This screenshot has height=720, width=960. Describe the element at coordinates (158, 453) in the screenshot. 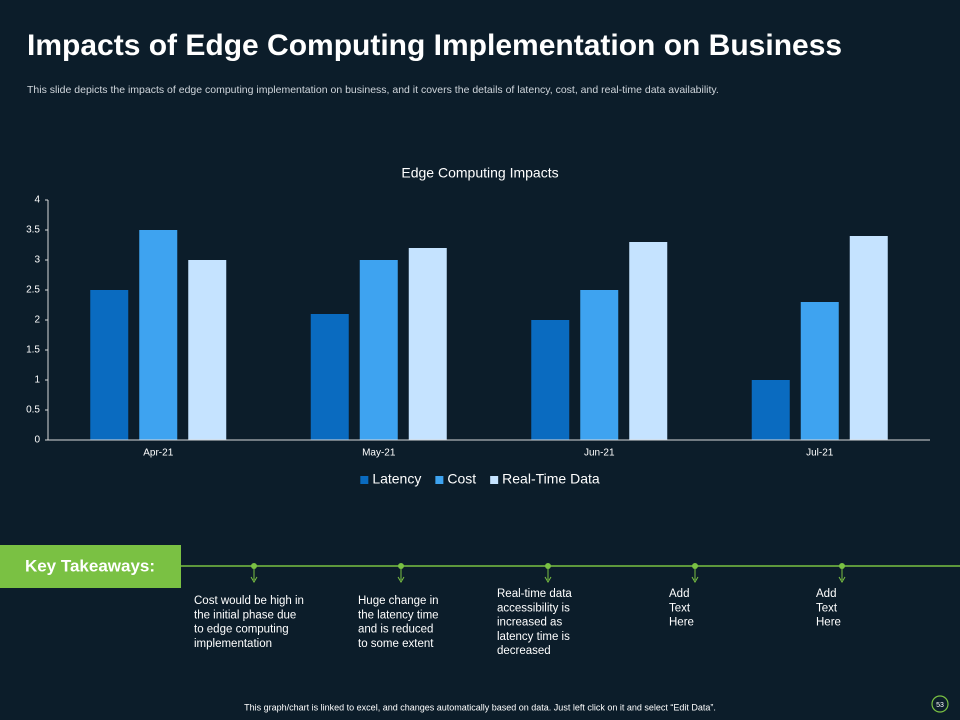

I see `x-tick-label: Apr-21` at that location.